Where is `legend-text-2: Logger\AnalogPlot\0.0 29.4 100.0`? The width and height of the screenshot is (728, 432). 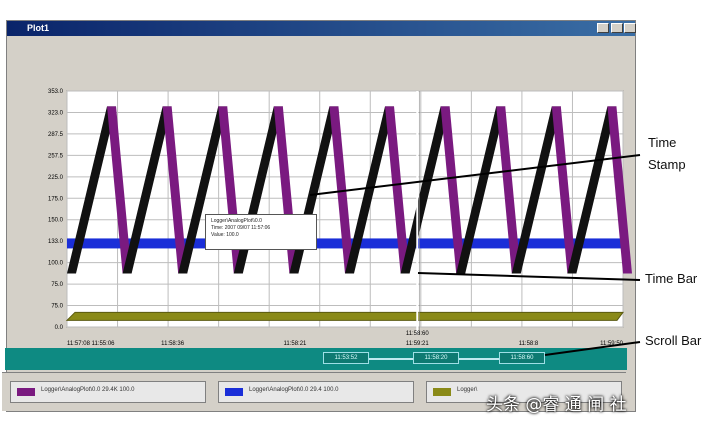 legend-text-2: Logger\AnalogPlot\0.0 29.4 100.0 is located at coordinates (294, 390).